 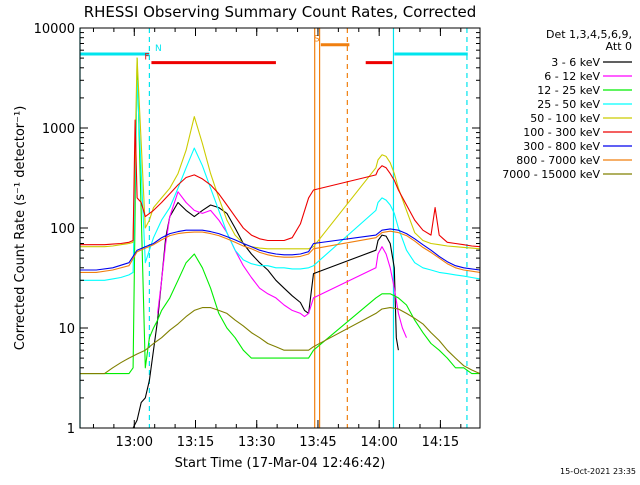 What do you see at coordinates (568, 104) in the screenshot?
I see `legend-label-3: 25 - 50 keV` at bounding box center [568, 104].